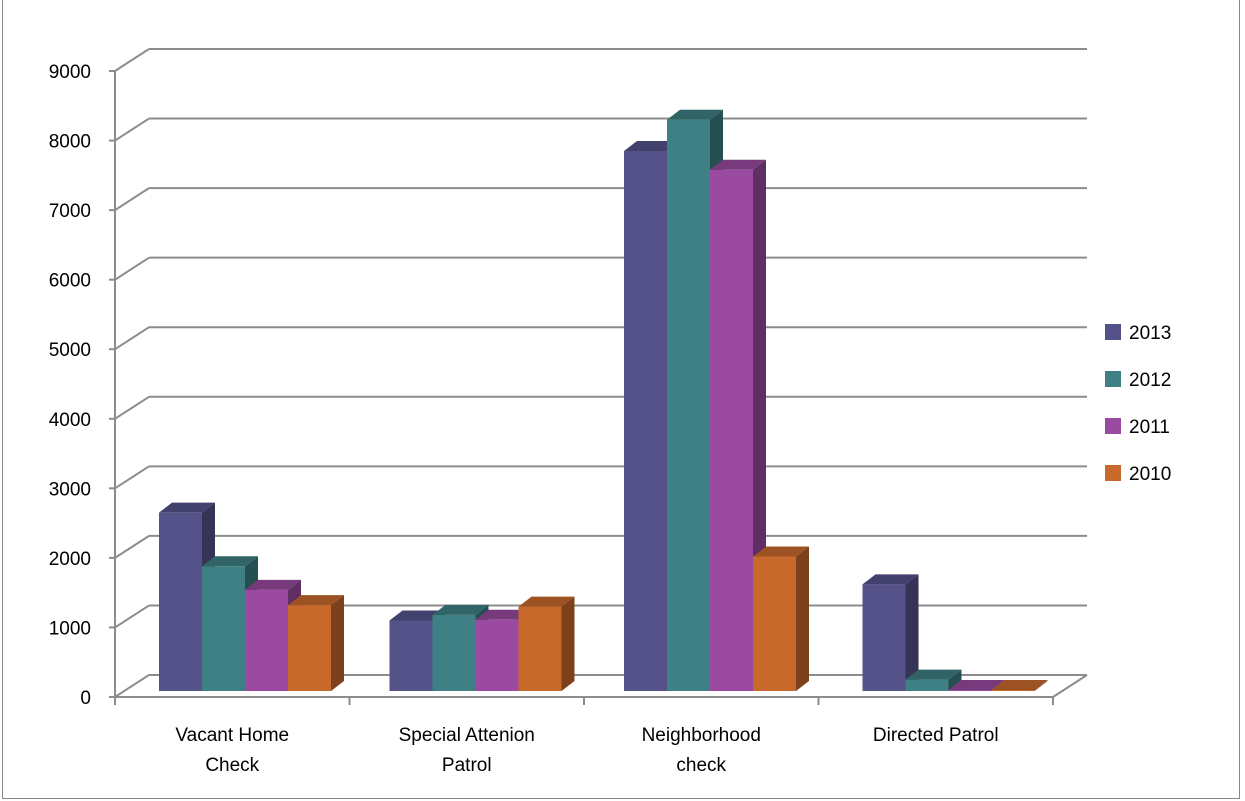  I want to click on x-tick-label: Neighborhood check, so click(701, 750).